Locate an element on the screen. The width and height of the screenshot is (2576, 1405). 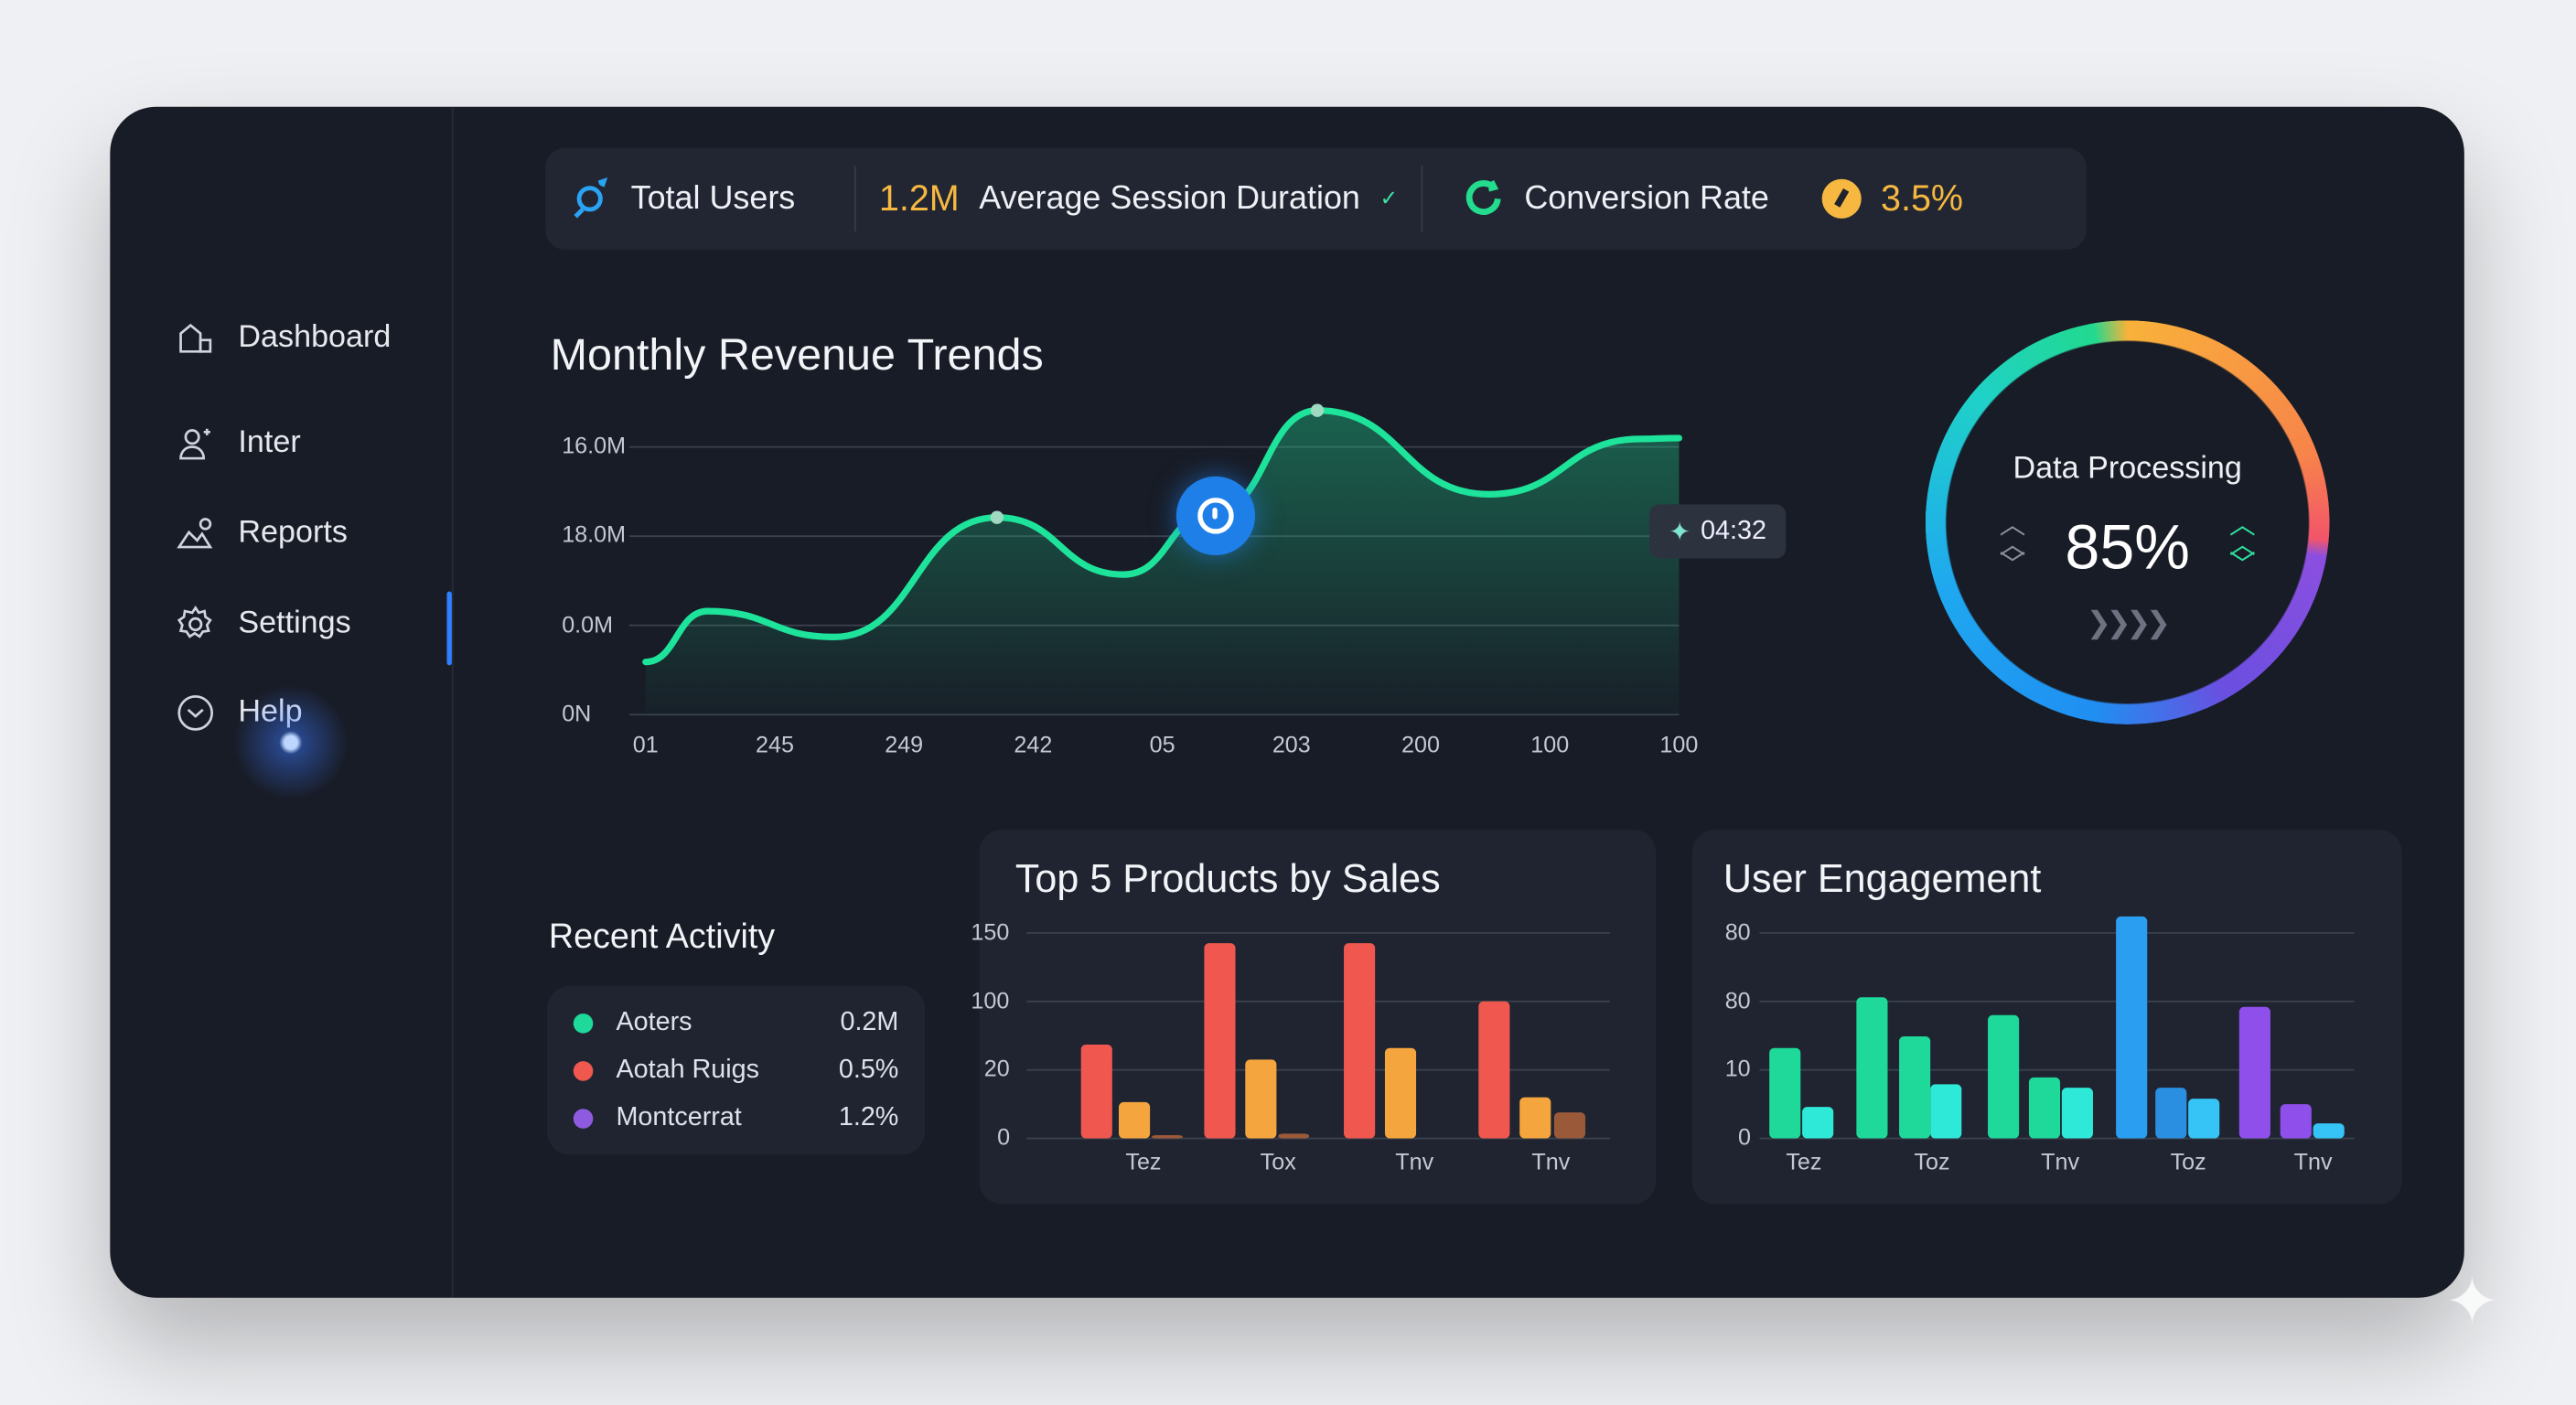
processing-value: 85% is located at coordinates (2127, 549).